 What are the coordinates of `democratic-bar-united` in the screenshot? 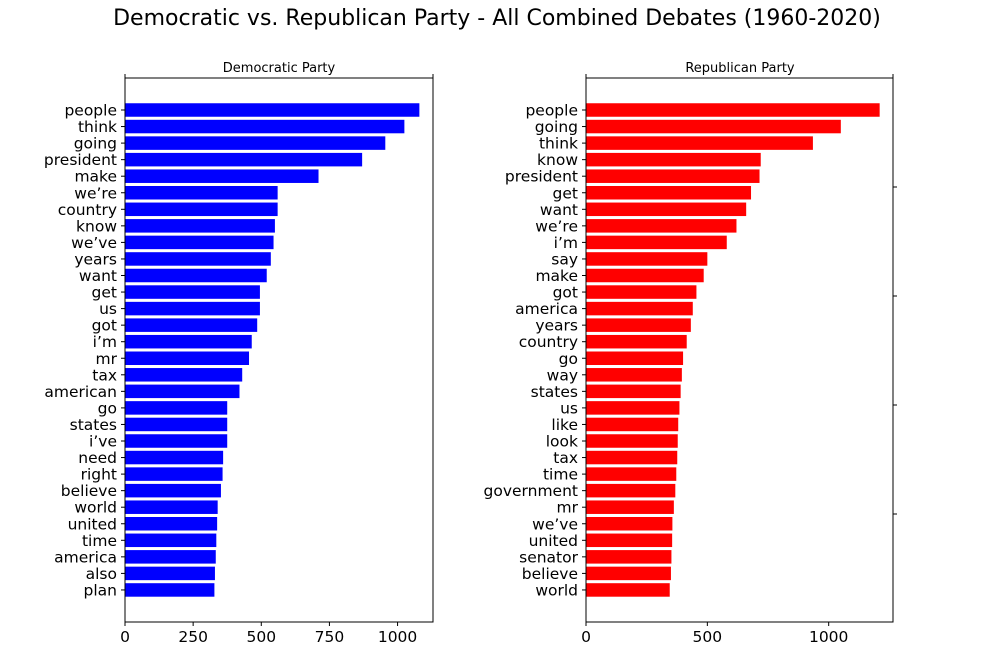 It's located at (171, 524).